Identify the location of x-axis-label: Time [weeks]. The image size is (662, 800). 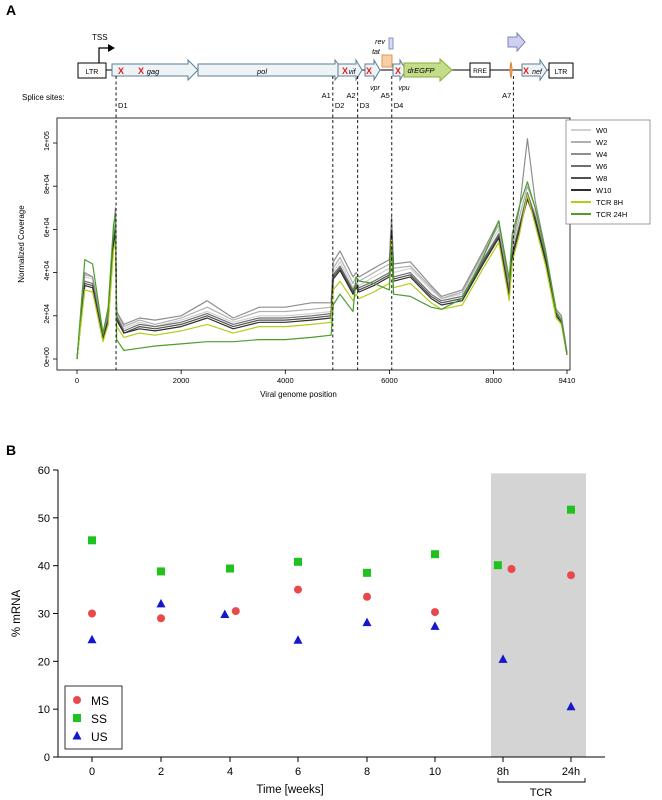
(289, 790).